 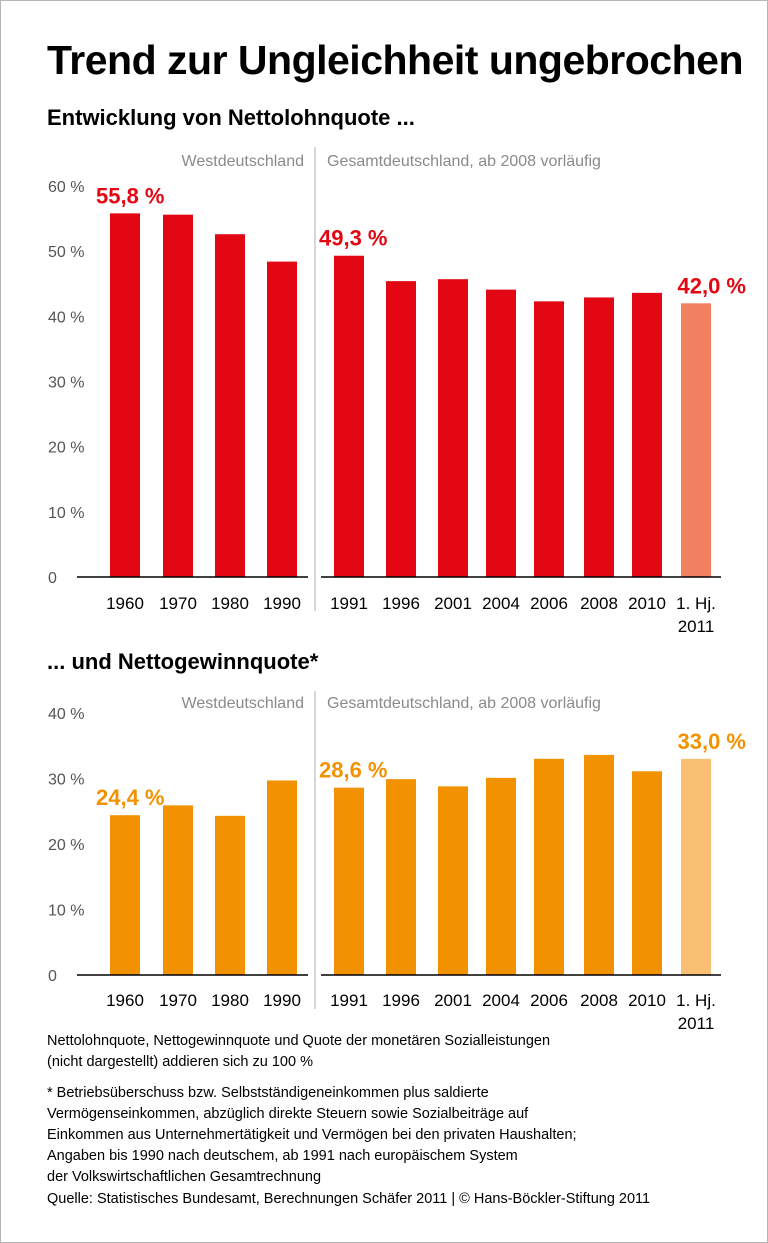 What do you see at coordinates (130, 195) in the screenshot?
I see `data-label: 55,8 %` at bounding box center [130, 195].